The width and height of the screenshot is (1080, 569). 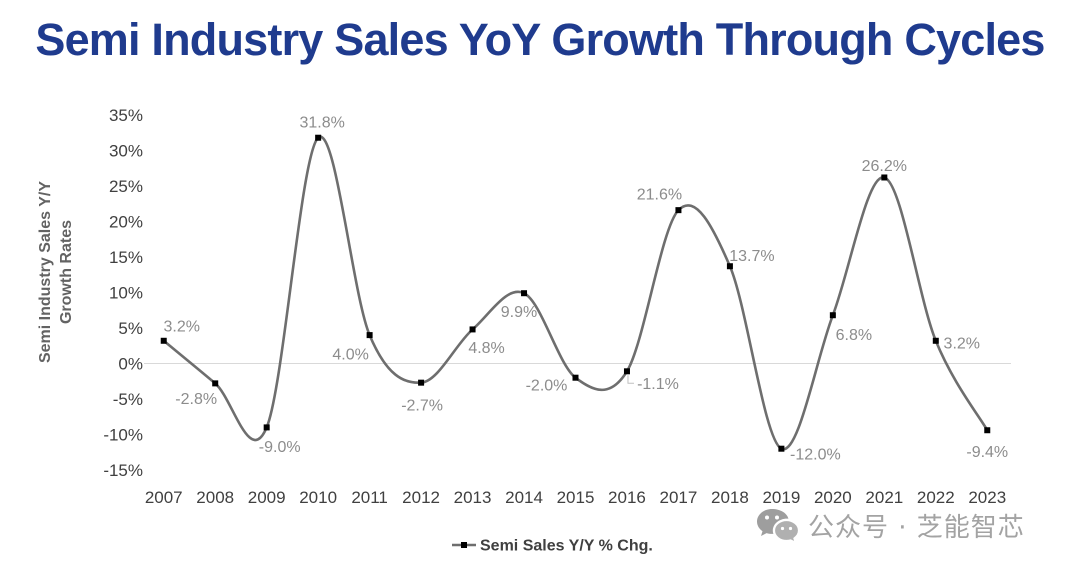 I want to click on y-tick-label: 10%, so click(x=126, y=292).